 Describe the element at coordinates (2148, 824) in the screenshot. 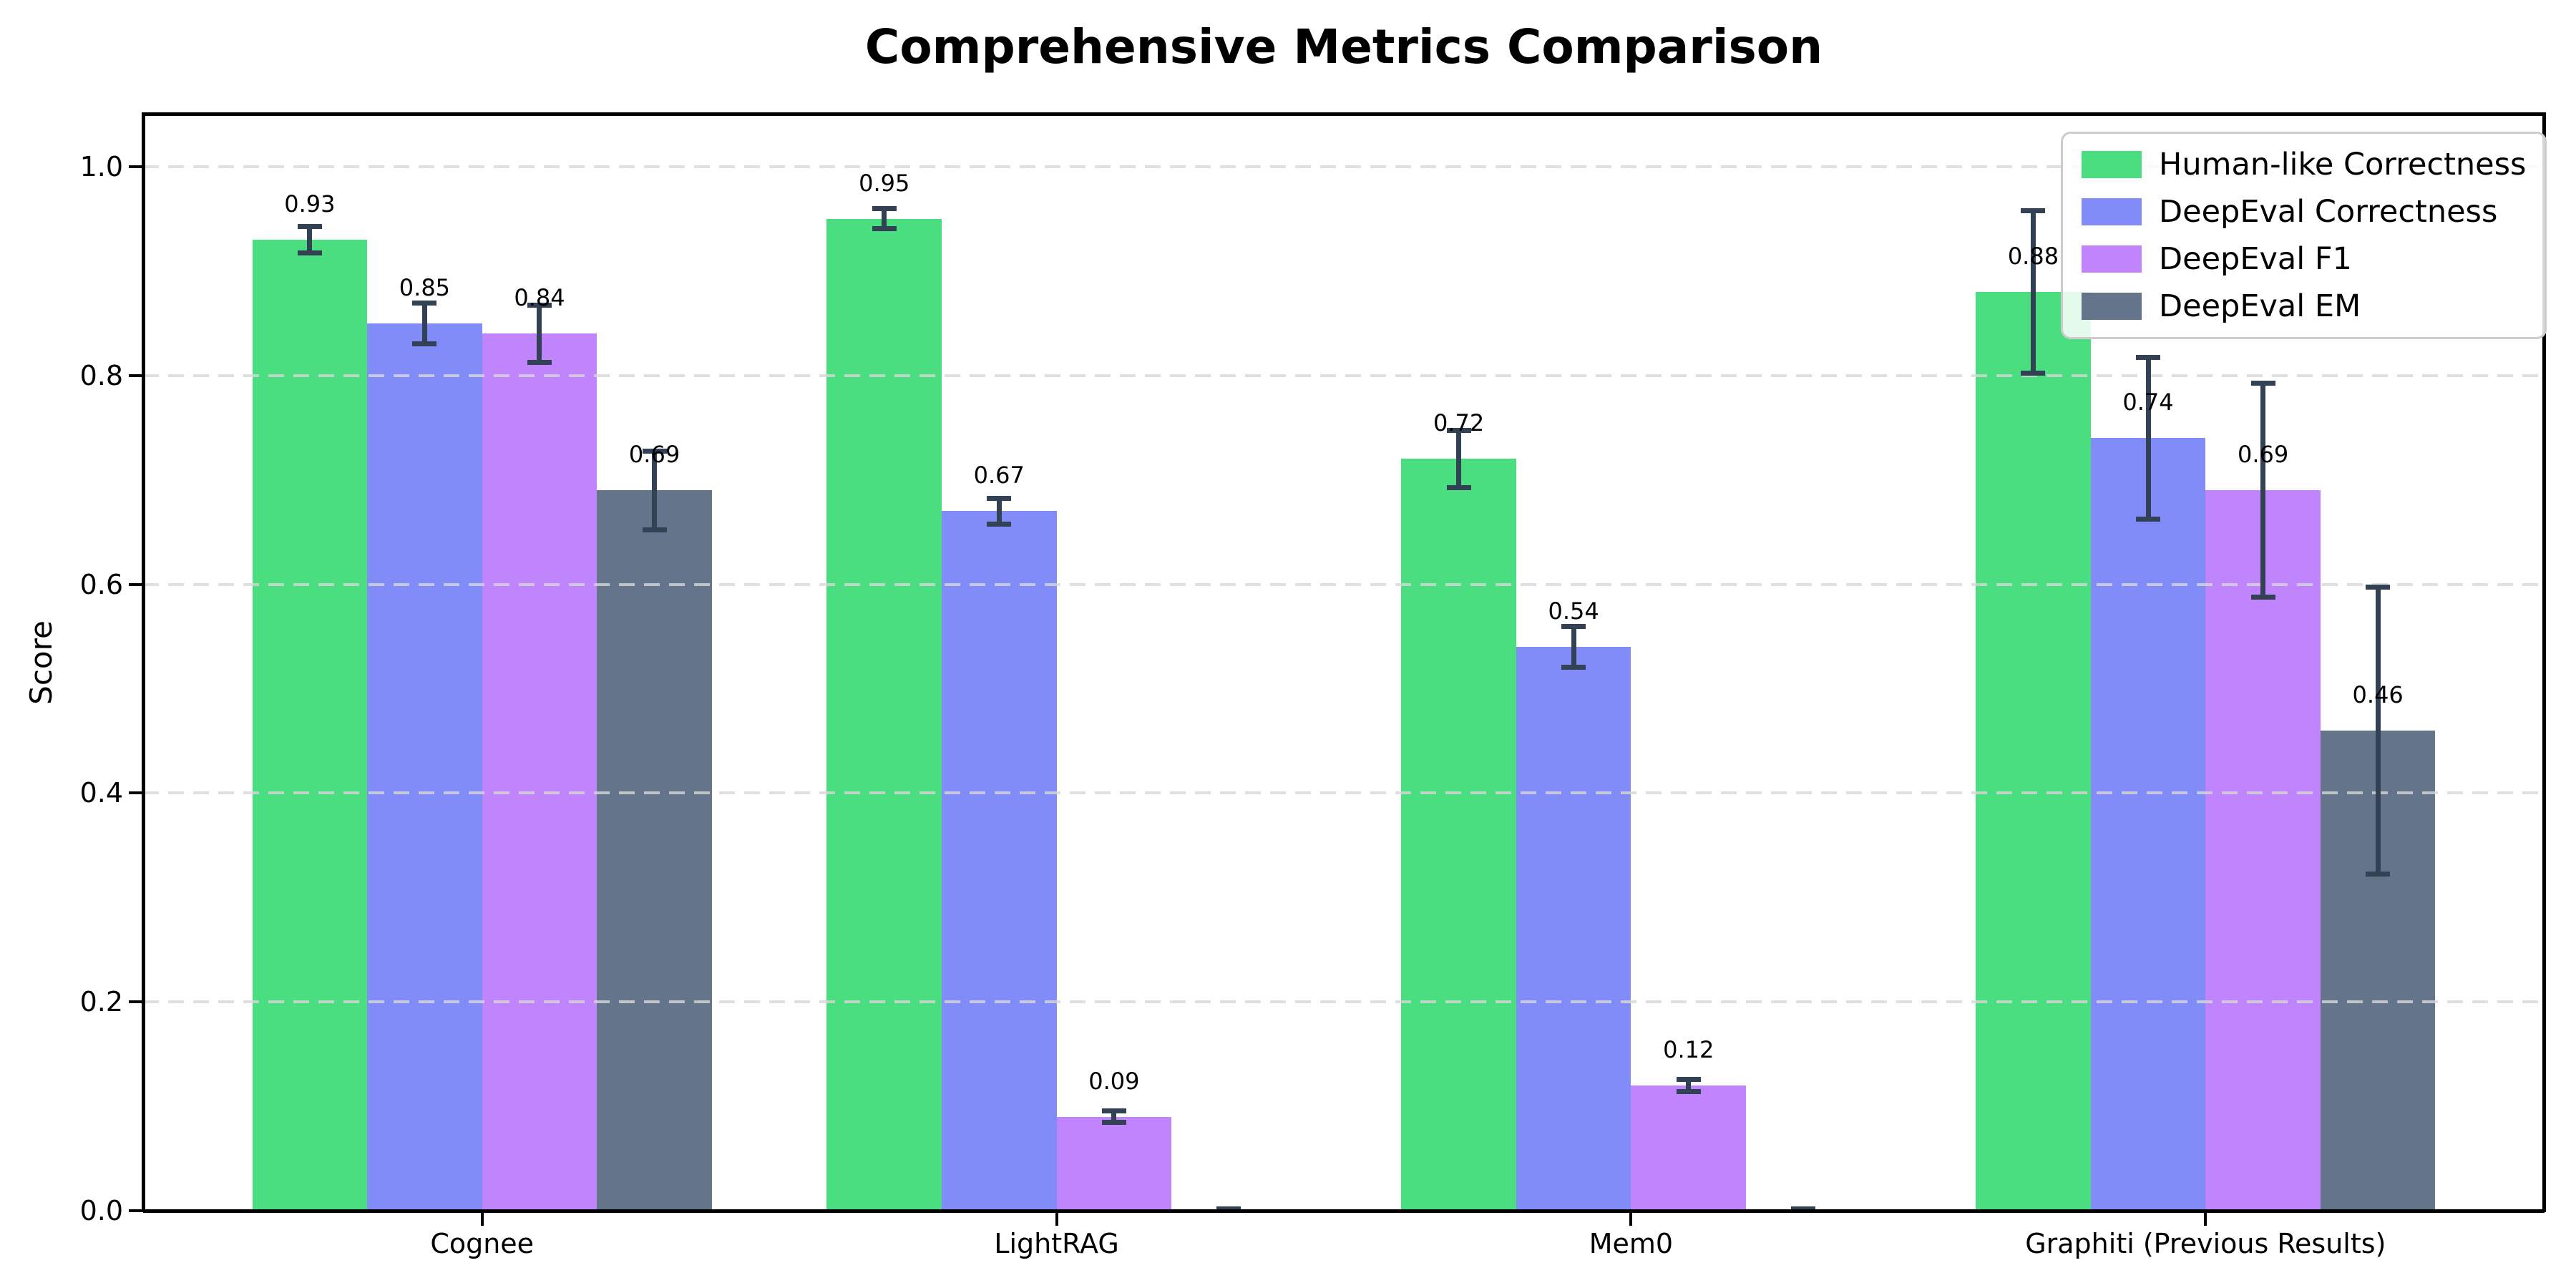

I see `bar-deepeval-correctness-graphiti-previous-results` at that location.